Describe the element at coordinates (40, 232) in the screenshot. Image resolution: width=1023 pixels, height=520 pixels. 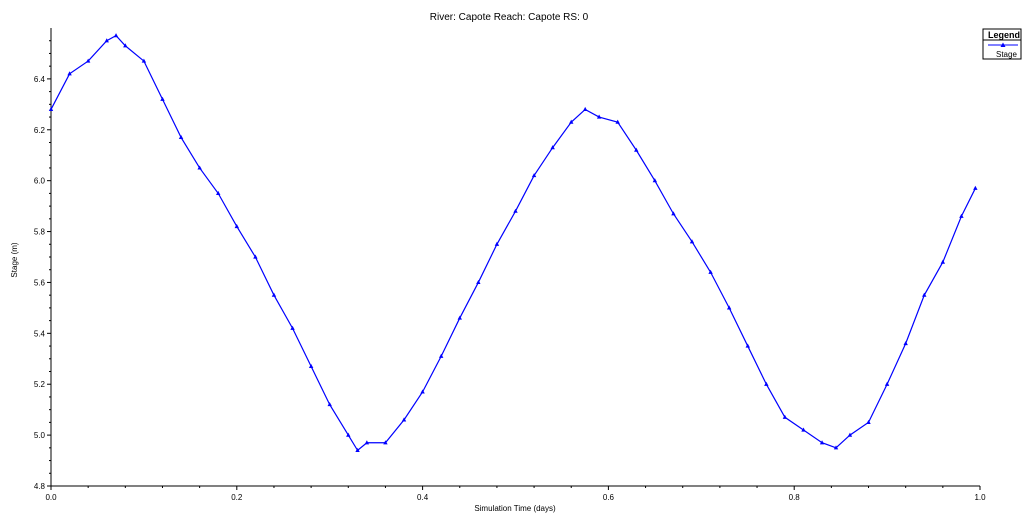
I see `y-tick-label: 5.8` at that location.